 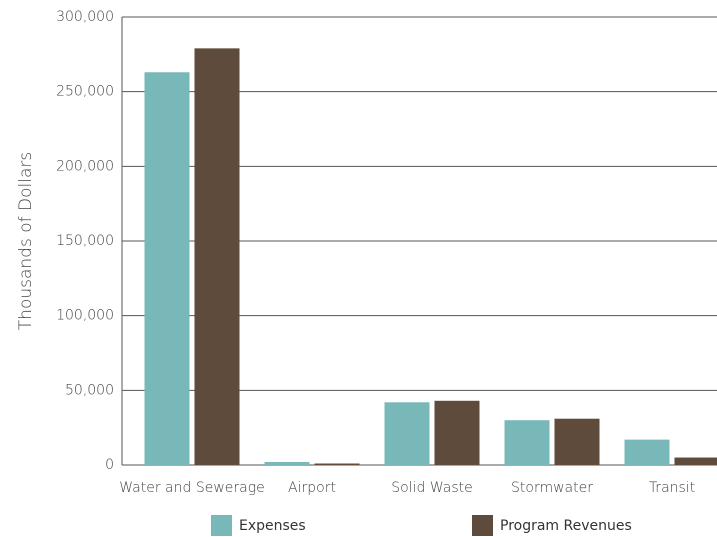 I want to click on y-axis-label: Thousands of Dollars, so click(x=26, y=241).